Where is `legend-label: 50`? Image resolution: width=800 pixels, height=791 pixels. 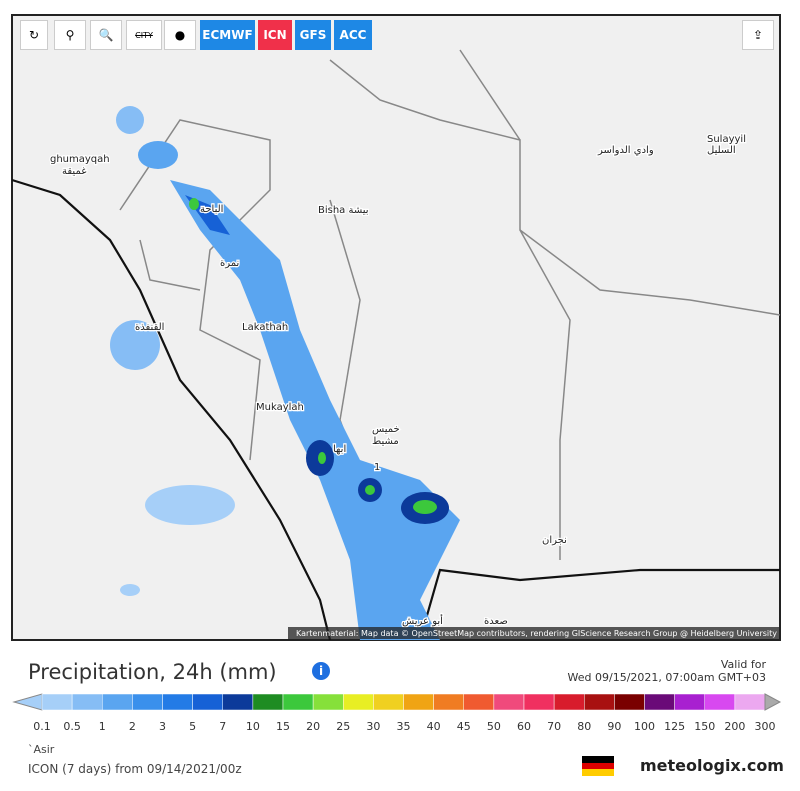
legend-label: 50 is located at coordinates (494, 726).